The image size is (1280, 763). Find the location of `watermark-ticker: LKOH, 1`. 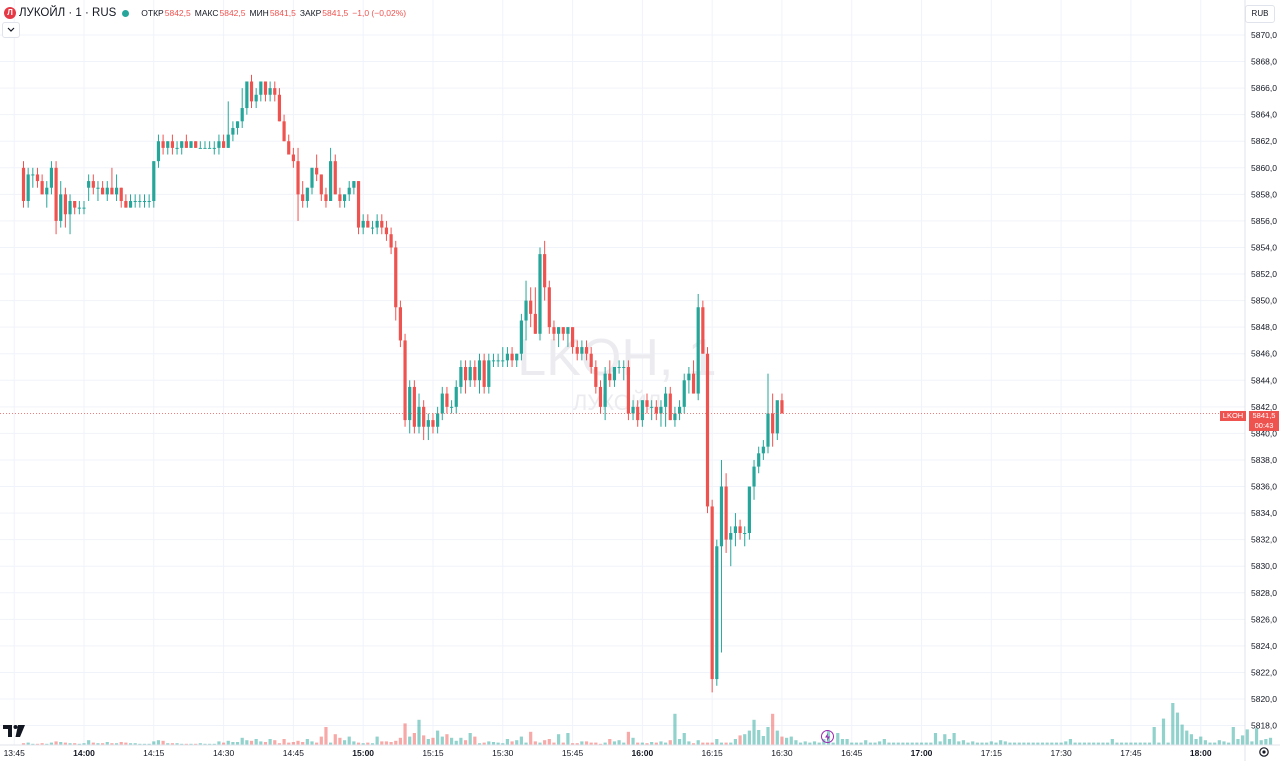

watermark-ticker: LKOH, 1 is located at coordinates (616, 358).